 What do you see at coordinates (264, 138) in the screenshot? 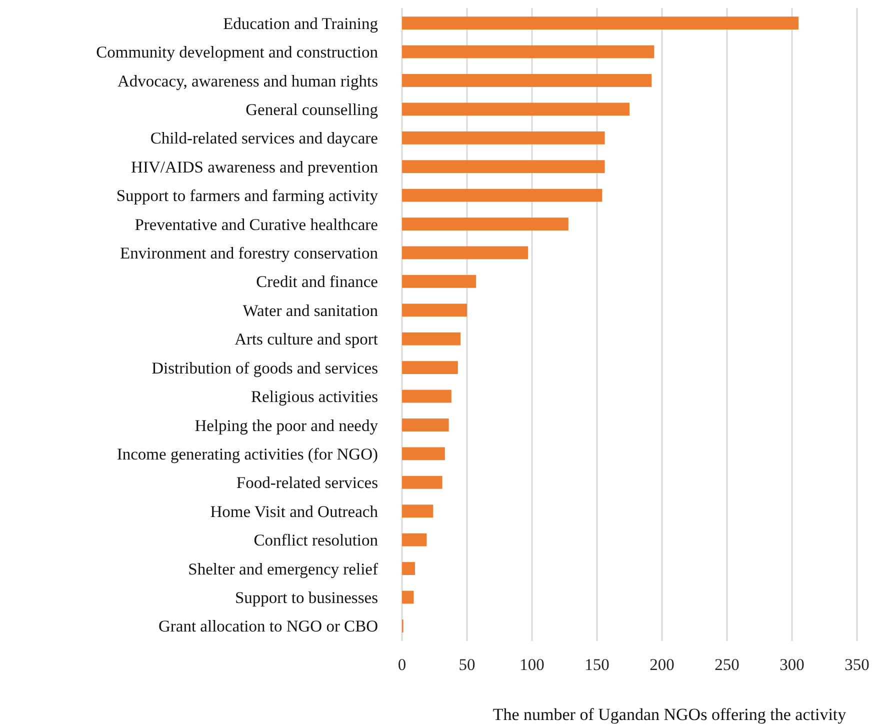
I see `y-tick-label: Child-related services and daycare` at bounding box center [264, 138].